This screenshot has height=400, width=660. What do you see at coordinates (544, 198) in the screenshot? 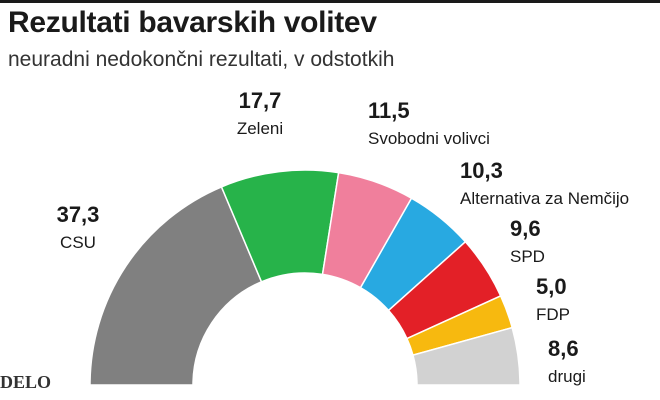
I see `party-label-alternativa-za-nemcijo: Alternativa za Nemčijo` at bounding box center [544, 198].